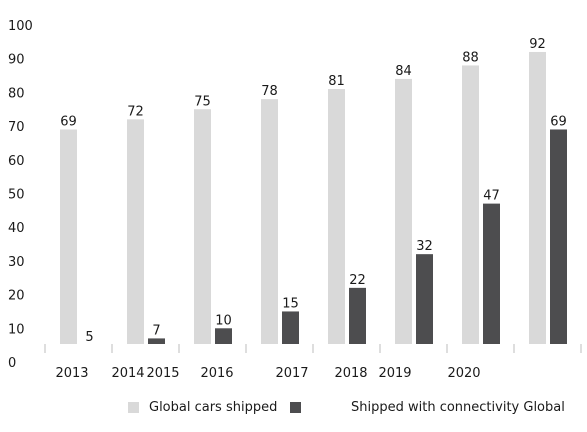  What do you see at coordinates (558, 121) in the screenshot?
I see `data-label-connectivity: 69` at bounding box center [558, 121].